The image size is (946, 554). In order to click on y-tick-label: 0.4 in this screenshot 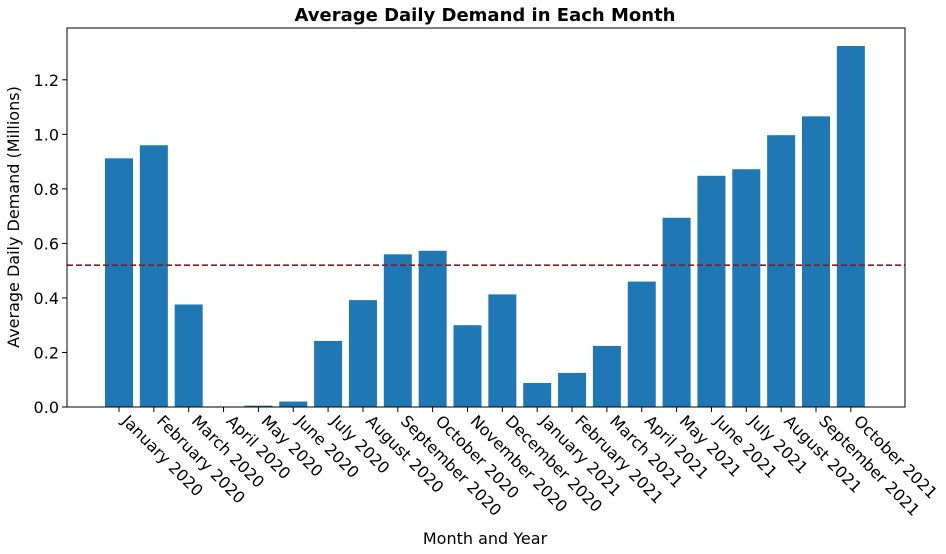, I will do `click(46, 298)`.